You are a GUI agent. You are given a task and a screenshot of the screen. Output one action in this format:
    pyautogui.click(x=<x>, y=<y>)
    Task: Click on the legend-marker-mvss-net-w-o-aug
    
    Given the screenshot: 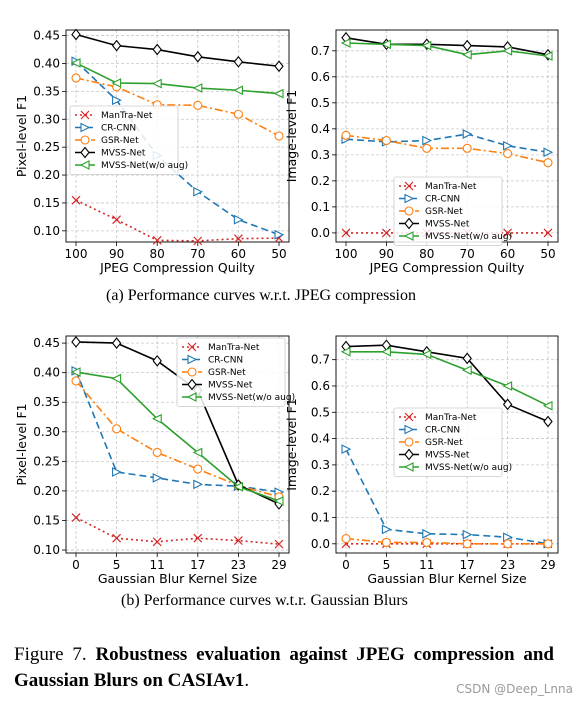 What is the action you would take?
    pyautogui.click(x=408, y=236)
    